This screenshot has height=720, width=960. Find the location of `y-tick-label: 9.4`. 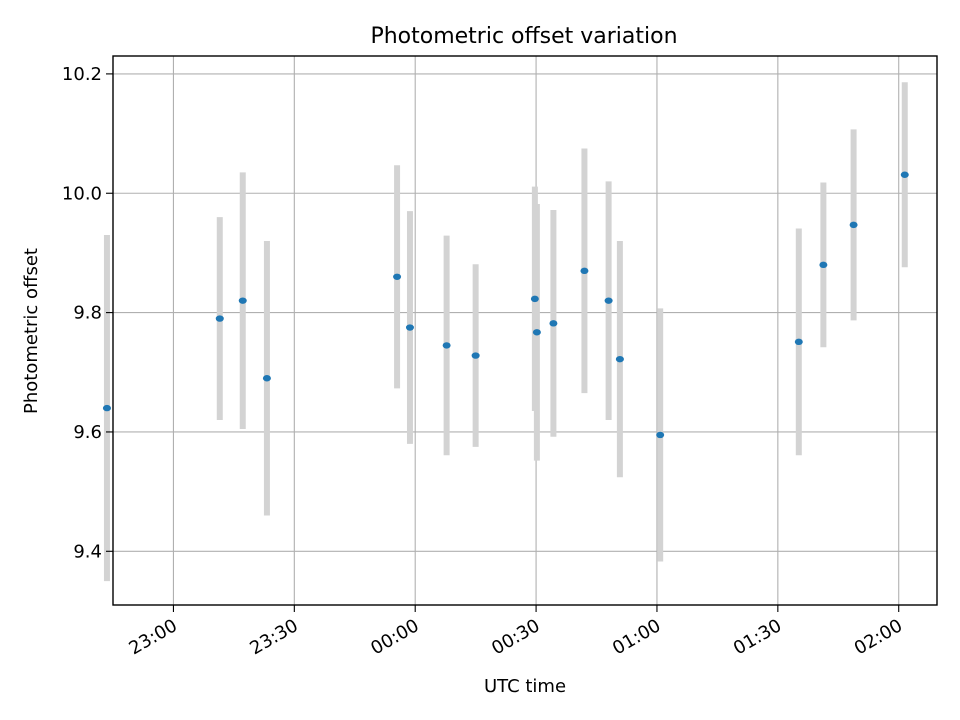

y-tick-label: 9.4 is located at coordinates (87, 551).